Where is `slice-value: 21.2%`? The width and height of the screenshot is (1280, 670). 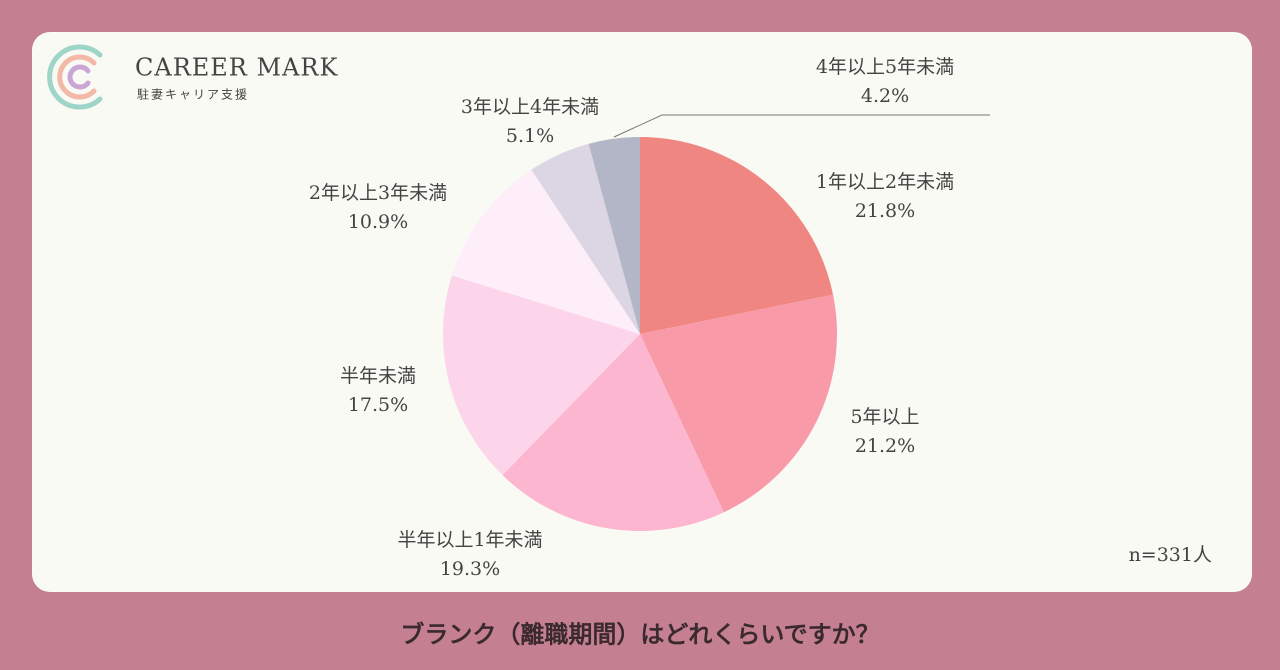 slice-value: 21.2% is located at coordinates (885, 446).